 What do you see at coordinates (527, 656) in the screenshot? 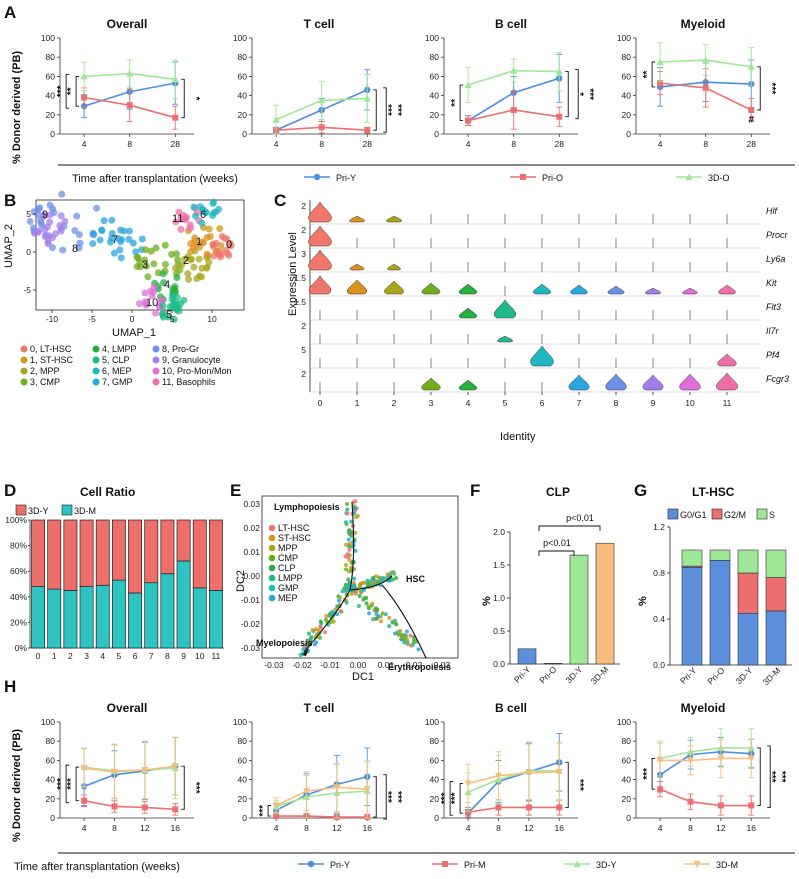
I see `bar-pri-y` at bounding box center [527, 656].